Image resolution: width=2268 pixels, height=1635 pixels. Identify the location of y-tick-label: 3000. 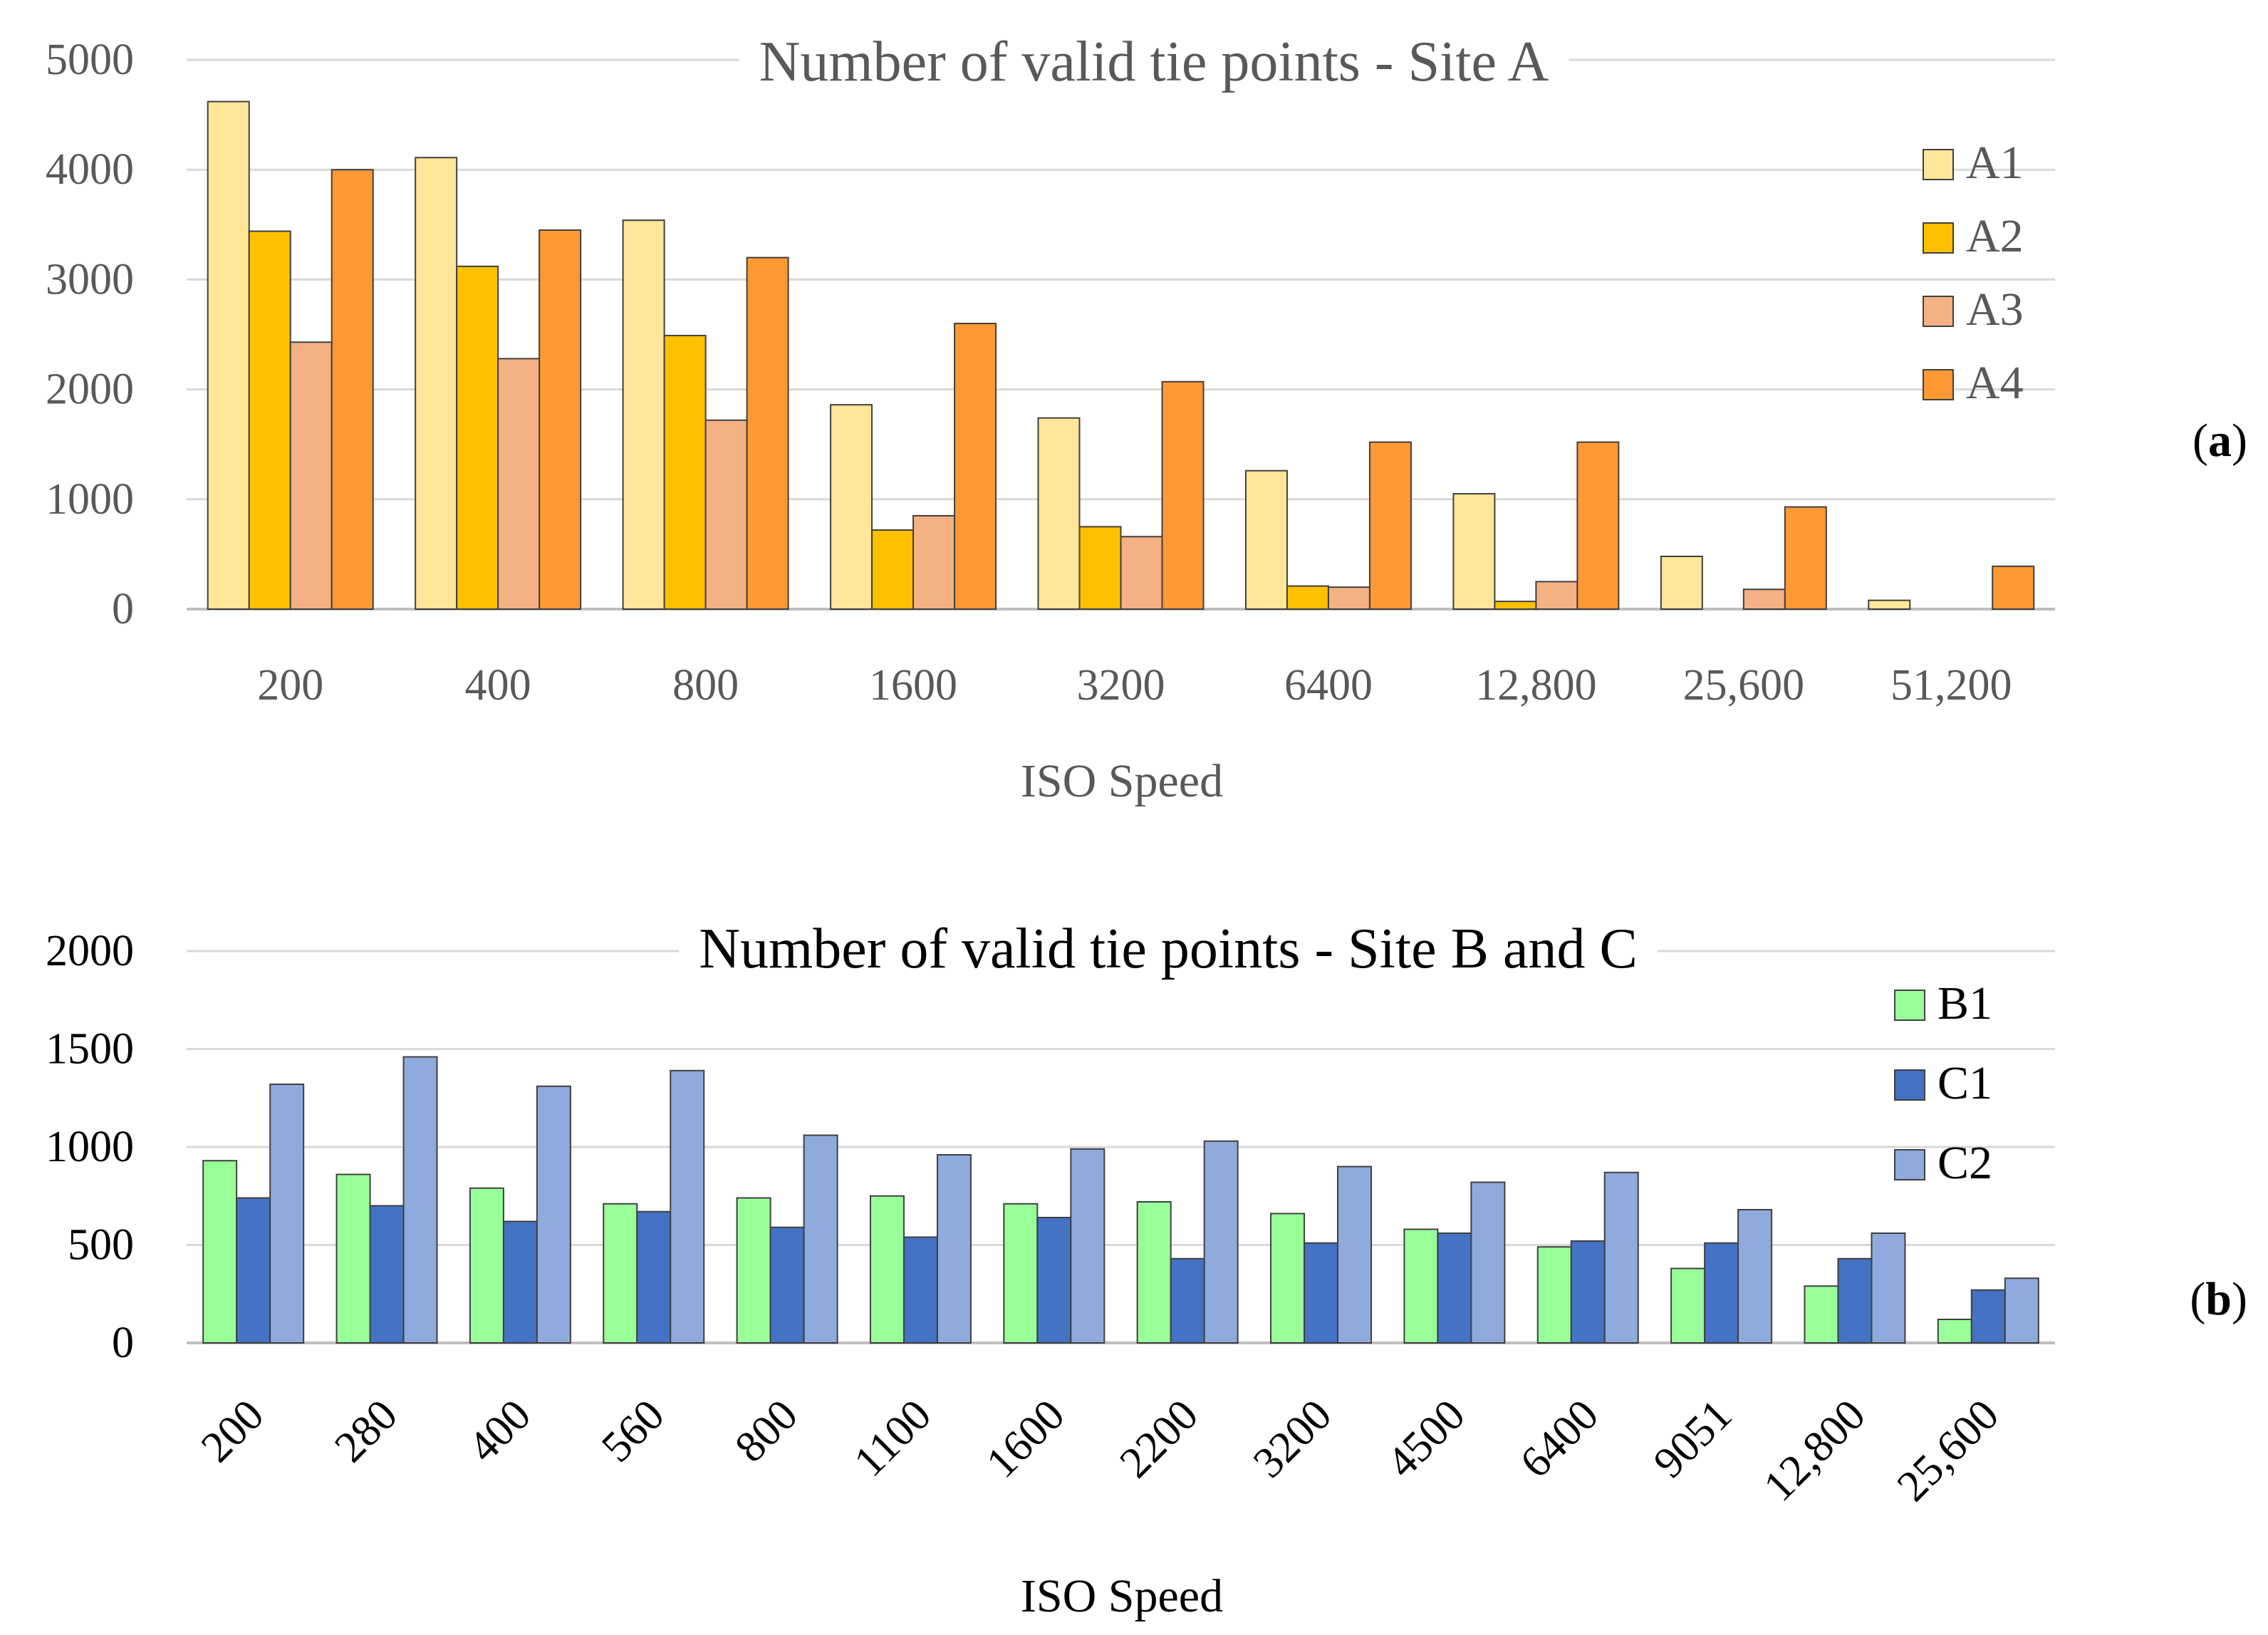
(90, 279).